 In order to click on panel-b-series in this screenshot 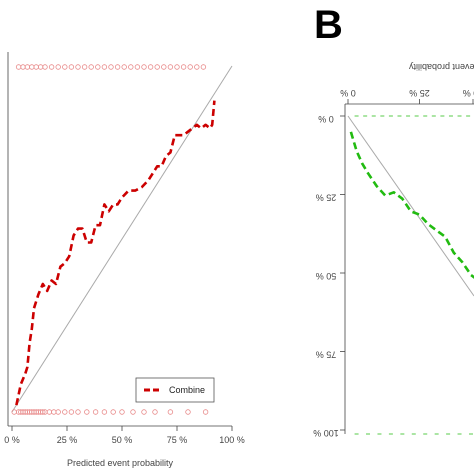, I will do `click(411, 205)`.